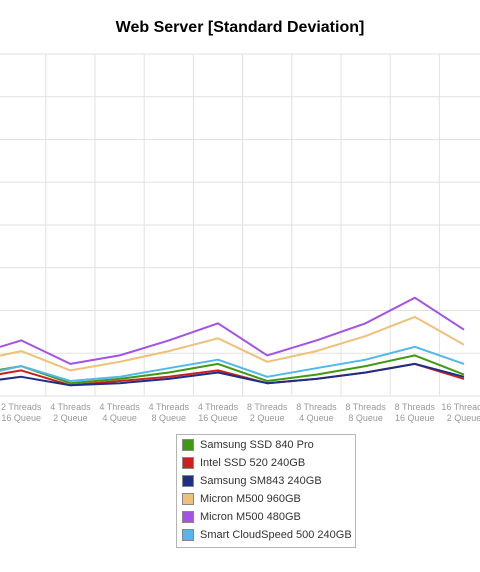 This screenshot has height=572, width=480. Describe the element at coordinates (365, 412) in the screenshot. I see `x-tick-label: 8 Threads 8 Queue` at that location.